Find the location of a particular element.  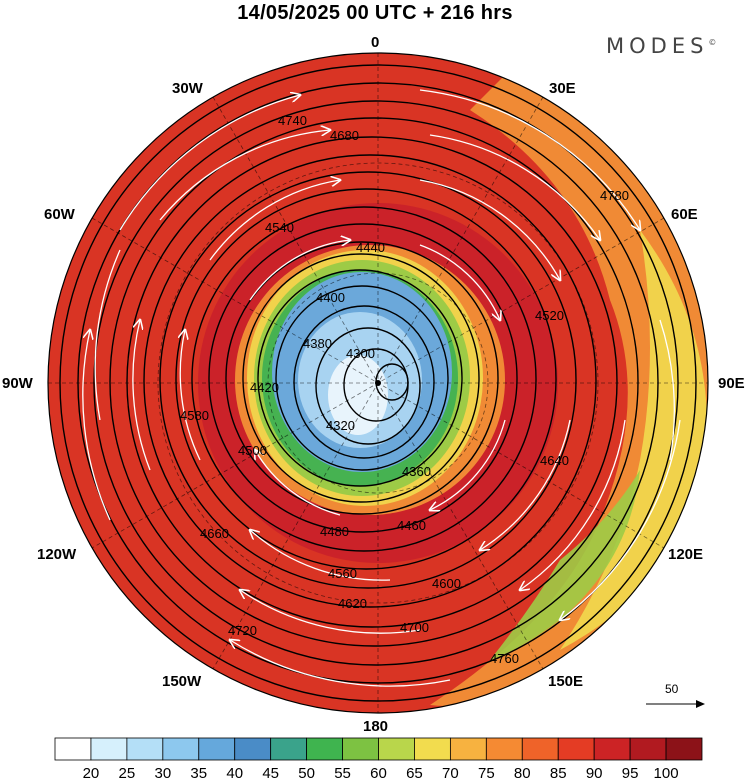

contour-label: 4400 is located at coordinates (330, 297).